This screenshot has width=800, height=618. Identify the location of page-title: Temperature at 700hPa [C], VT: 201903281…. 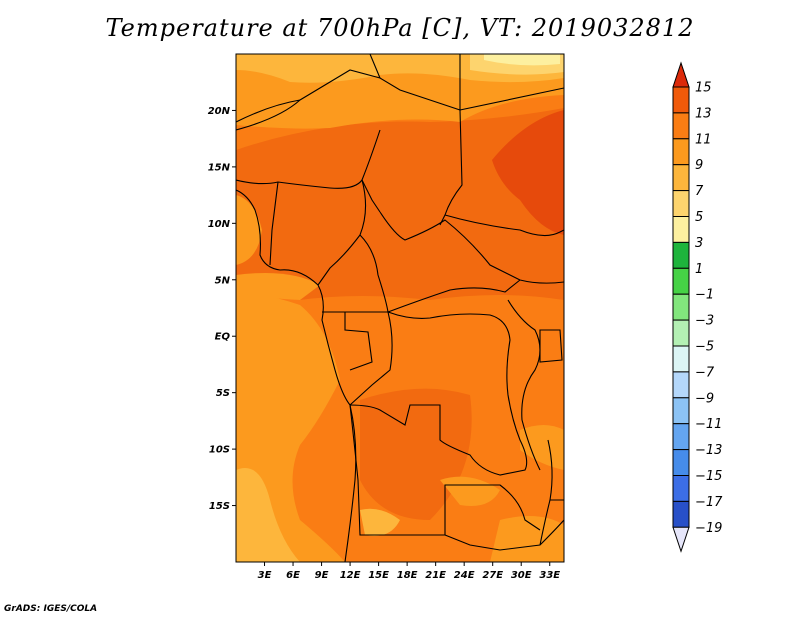
(400, 28).